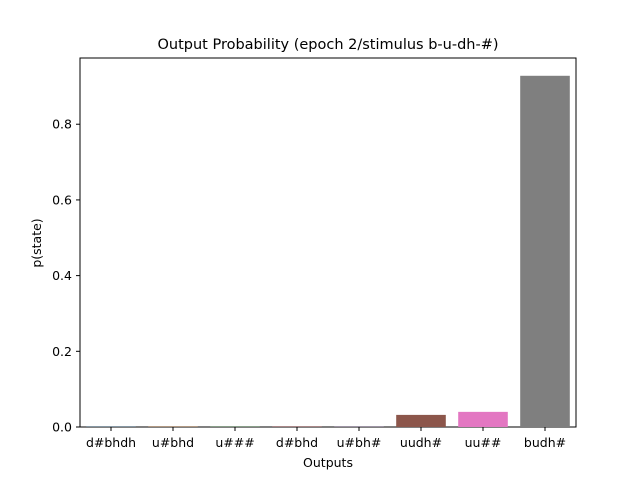 Image resolution: width=640 pixels, height=484 pixels. I want to click on y-tick-label: 0.4, so click(62, 275).